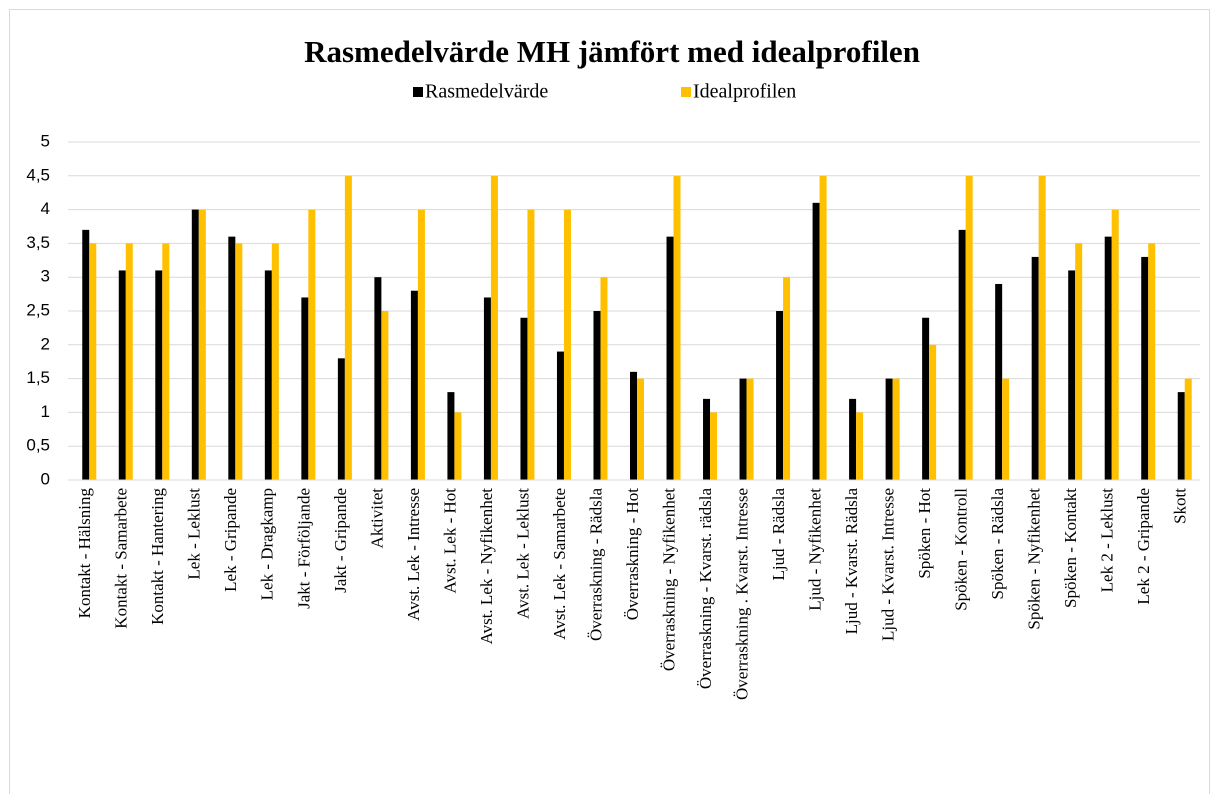 Image resolution: width=1213 pixels, height=794 pixels. Describe the element at coordinates (45, 208) in the screenshot. I see `y-tick-label: 4` at that location.